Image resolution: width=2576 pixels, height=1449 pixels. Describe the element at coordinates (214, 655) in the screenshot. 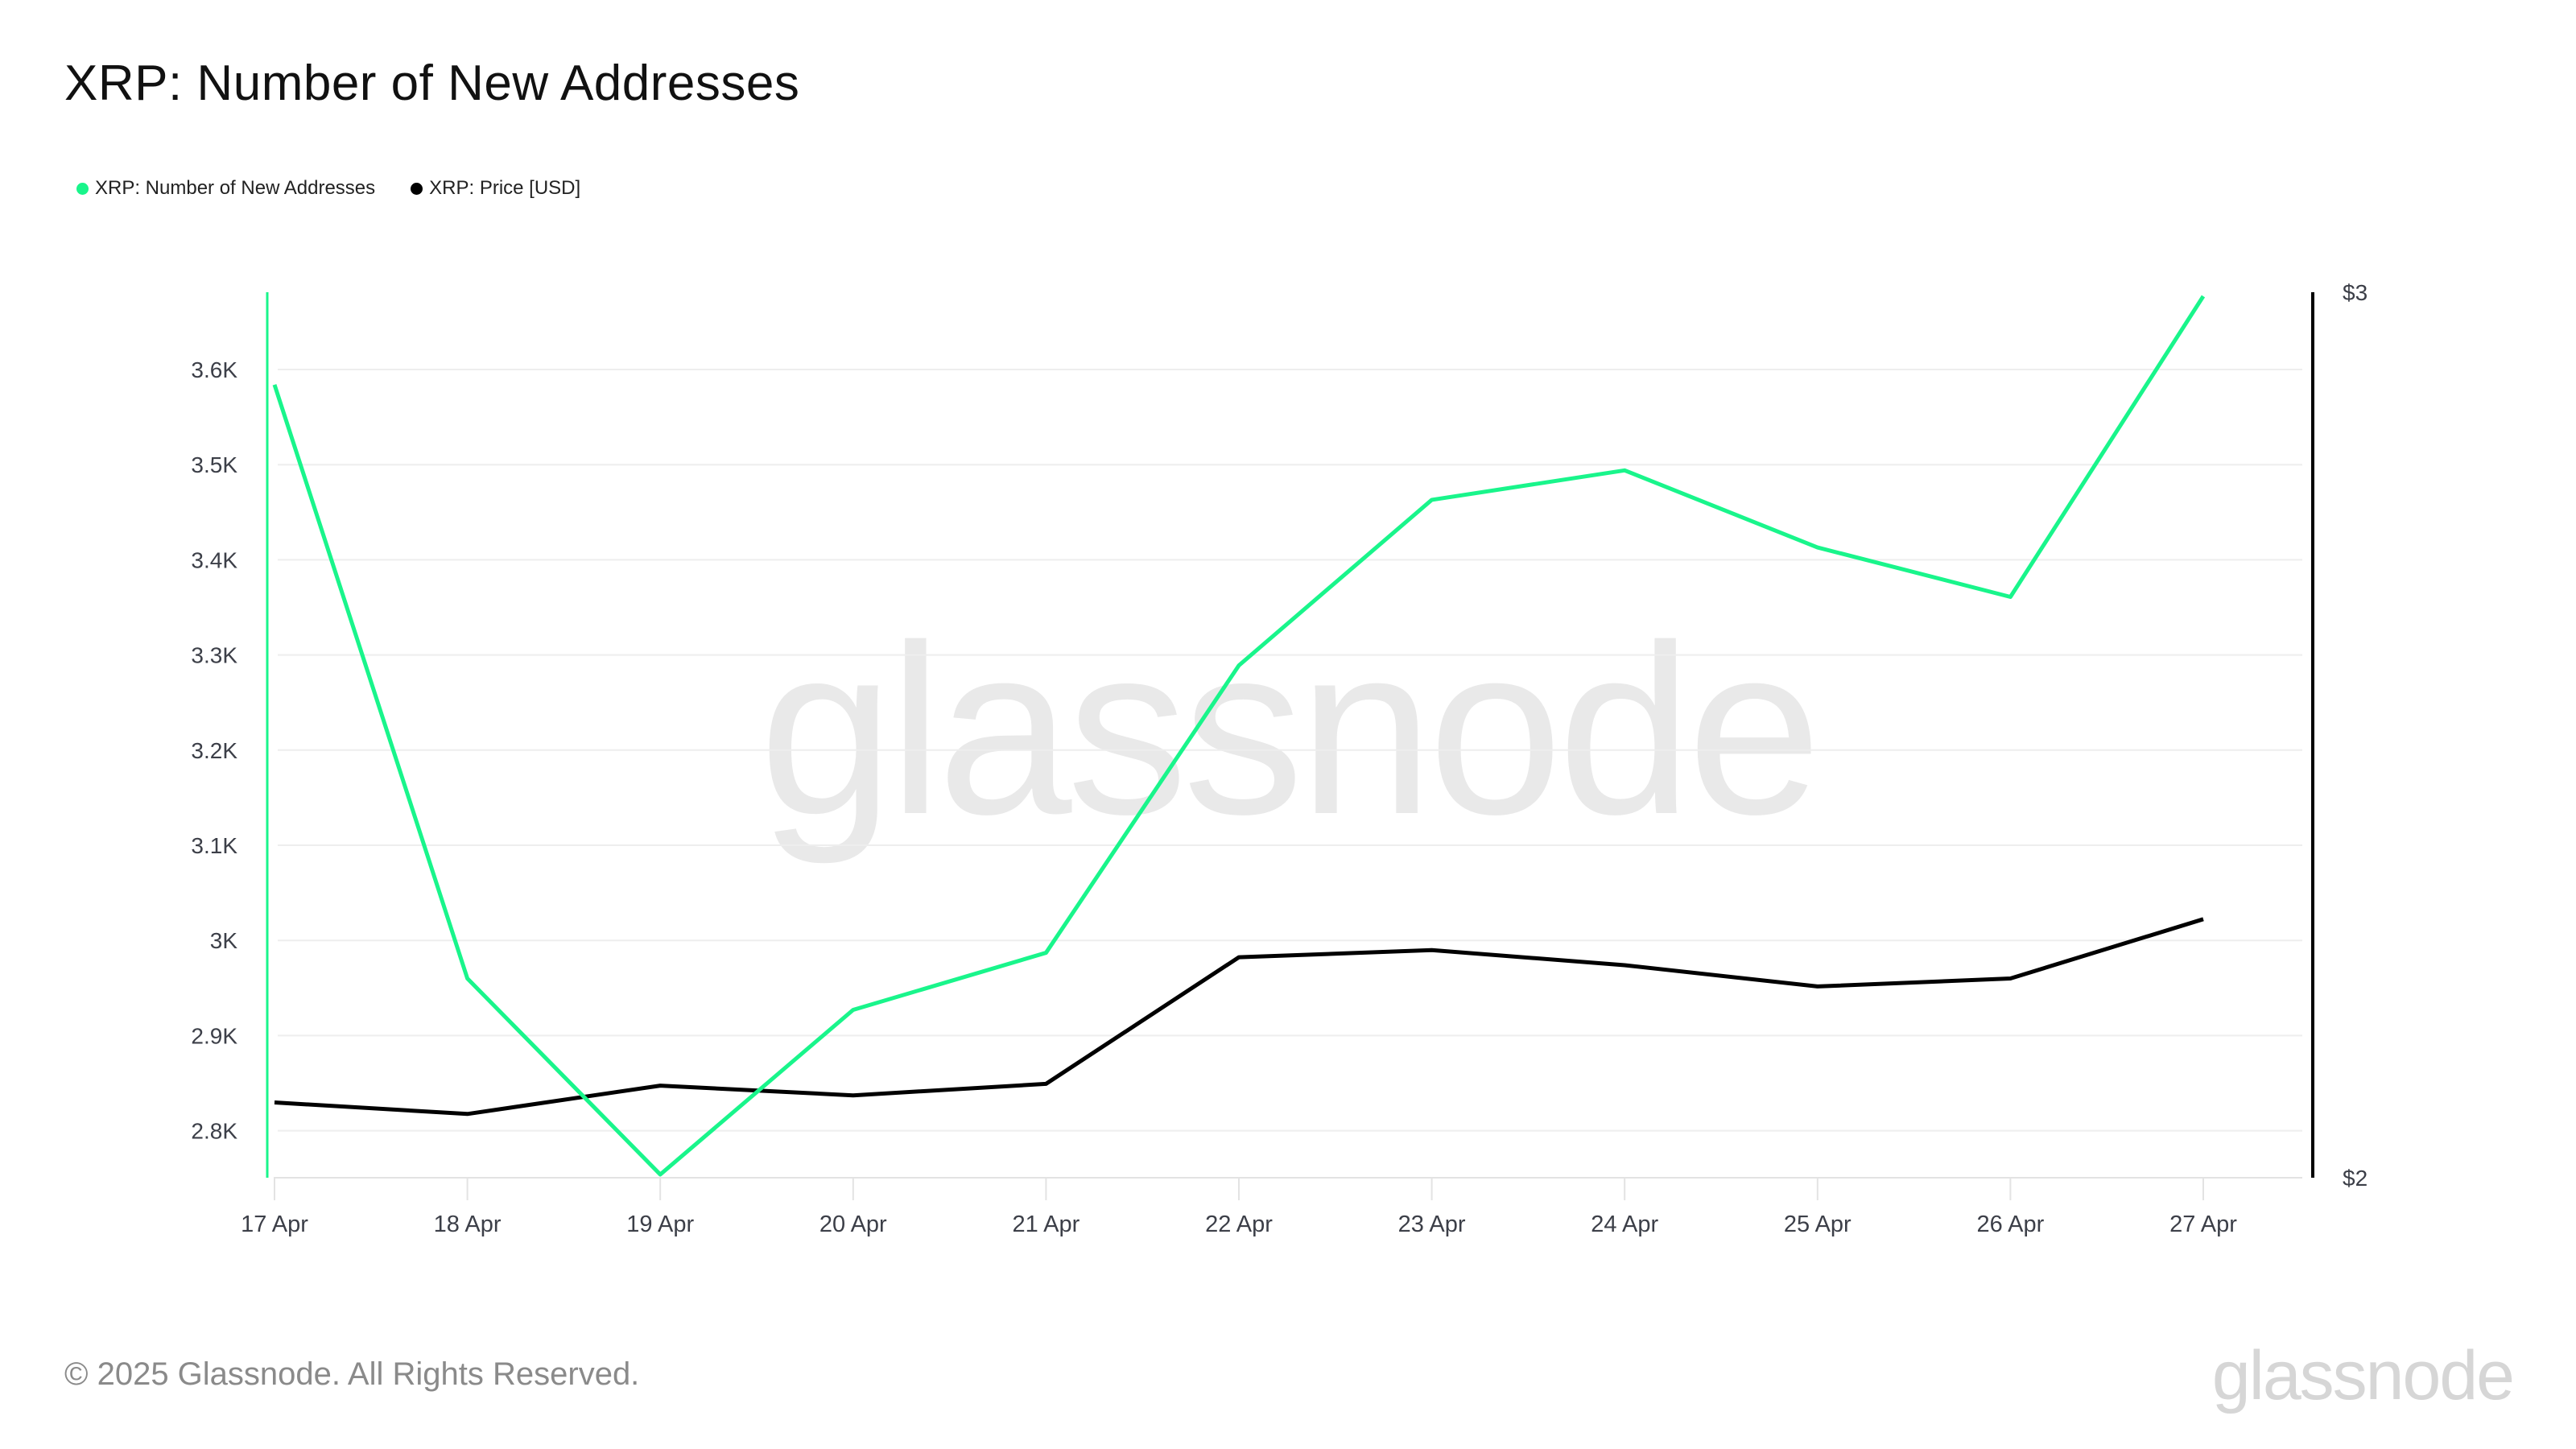

I see `y-tick-label: 3.3K` at that location.